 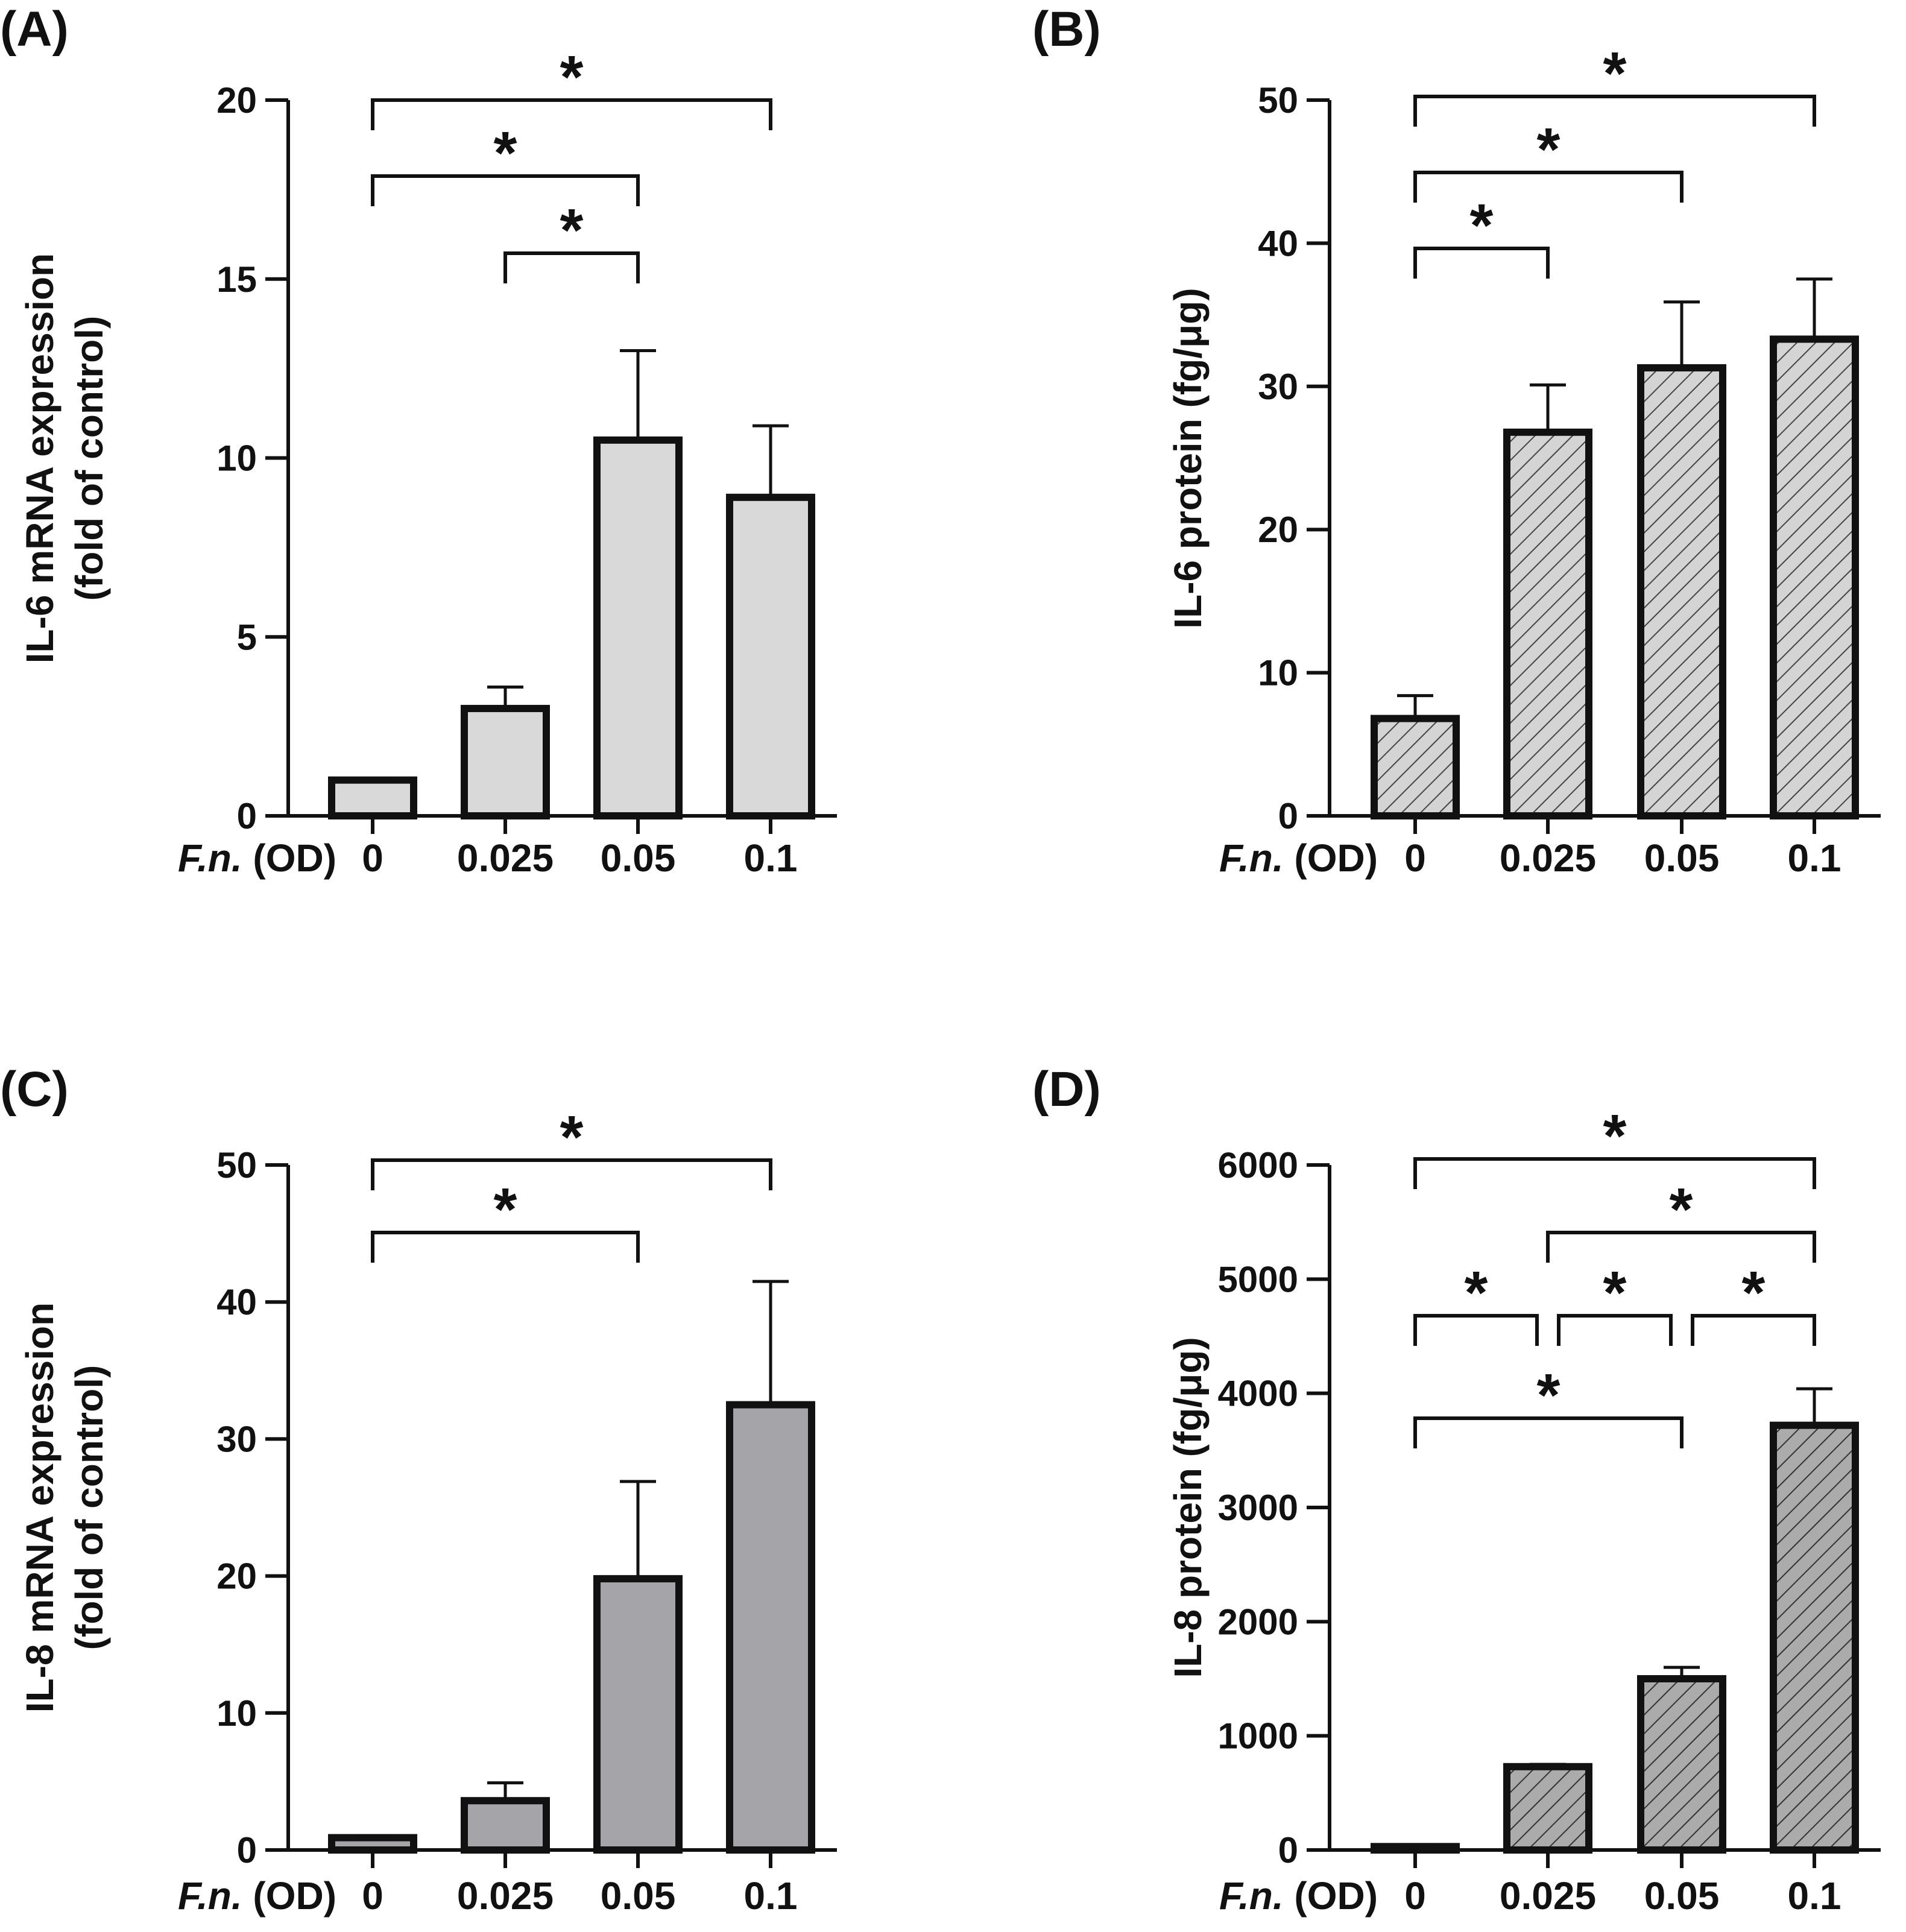 What do you see at coordinates (236, 279) in the screenshot?
I see `y-tick-label: 15` at bounding box center [236, 279].